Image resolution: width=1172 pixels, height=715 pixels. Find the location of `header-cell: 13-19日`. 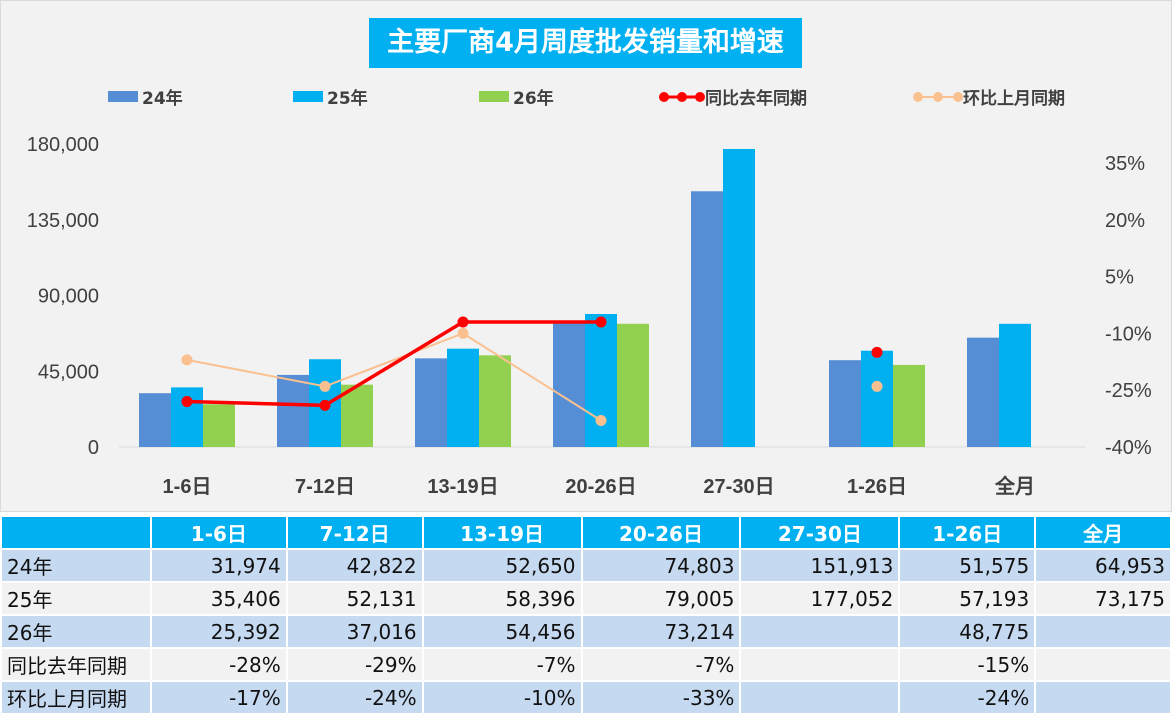

header-cell: 13-19日 is located at coordinates (502, 532).